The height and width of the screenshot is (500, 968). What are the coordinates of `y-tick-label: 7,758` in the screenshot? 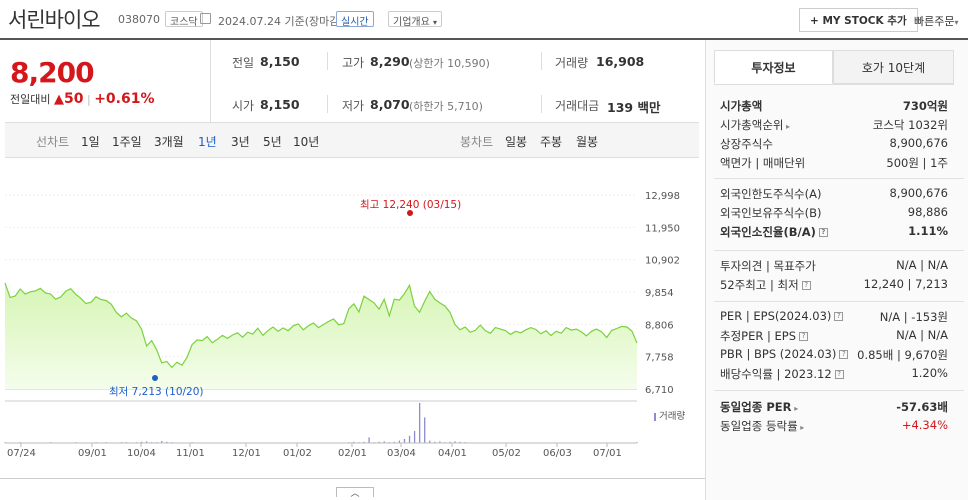 It's located at (659, 358).